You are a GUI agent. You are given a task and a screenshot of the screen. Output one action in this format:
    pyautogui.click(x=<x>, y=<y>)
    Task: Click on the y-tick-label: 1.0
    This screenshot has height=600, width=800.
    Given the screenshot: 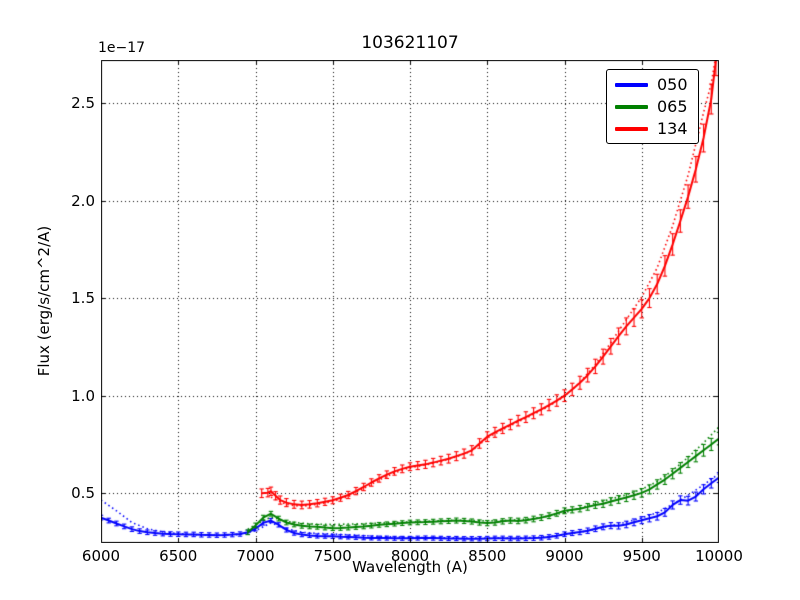 What is the action you would take?
    pyautogui.click(x=83, y=395)
    